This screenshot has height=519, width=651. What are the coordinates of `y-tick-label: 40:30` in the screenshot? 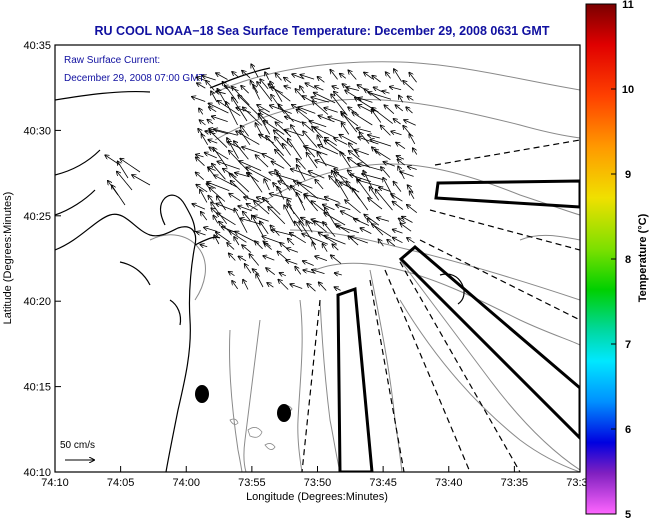 It's located at (37, 131).